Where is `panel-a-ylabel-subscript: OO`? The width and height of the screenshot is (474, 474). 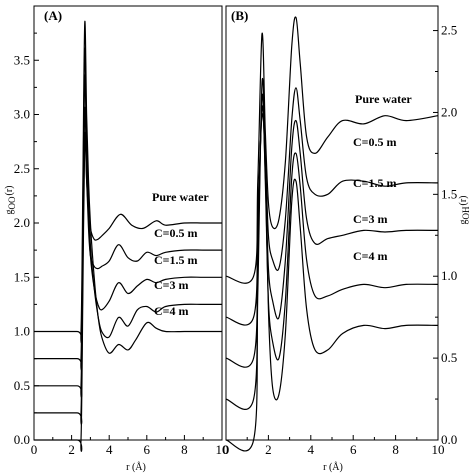
panel-a-ylabel-subscript: OO is located at coordinates (12, 202).